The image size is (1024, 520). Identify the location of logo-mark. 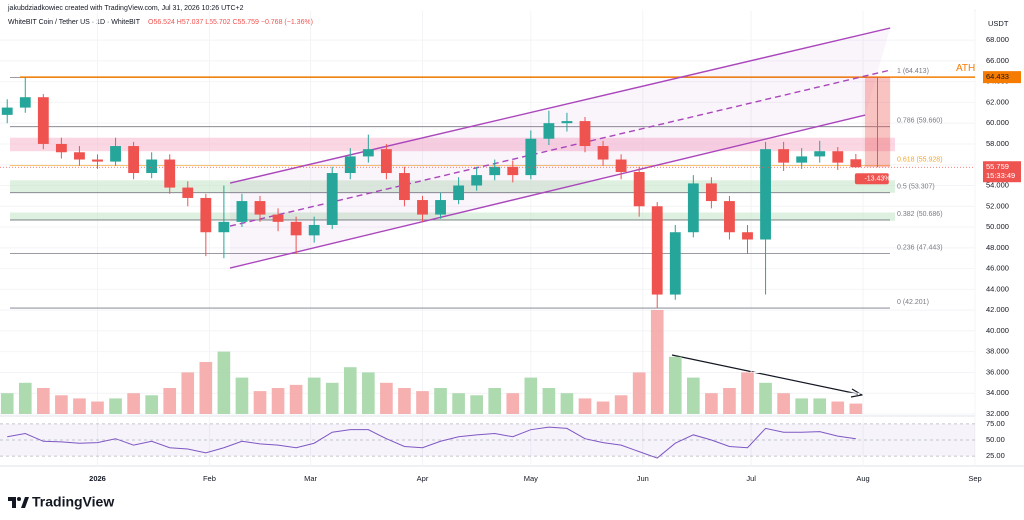
(12, 502).